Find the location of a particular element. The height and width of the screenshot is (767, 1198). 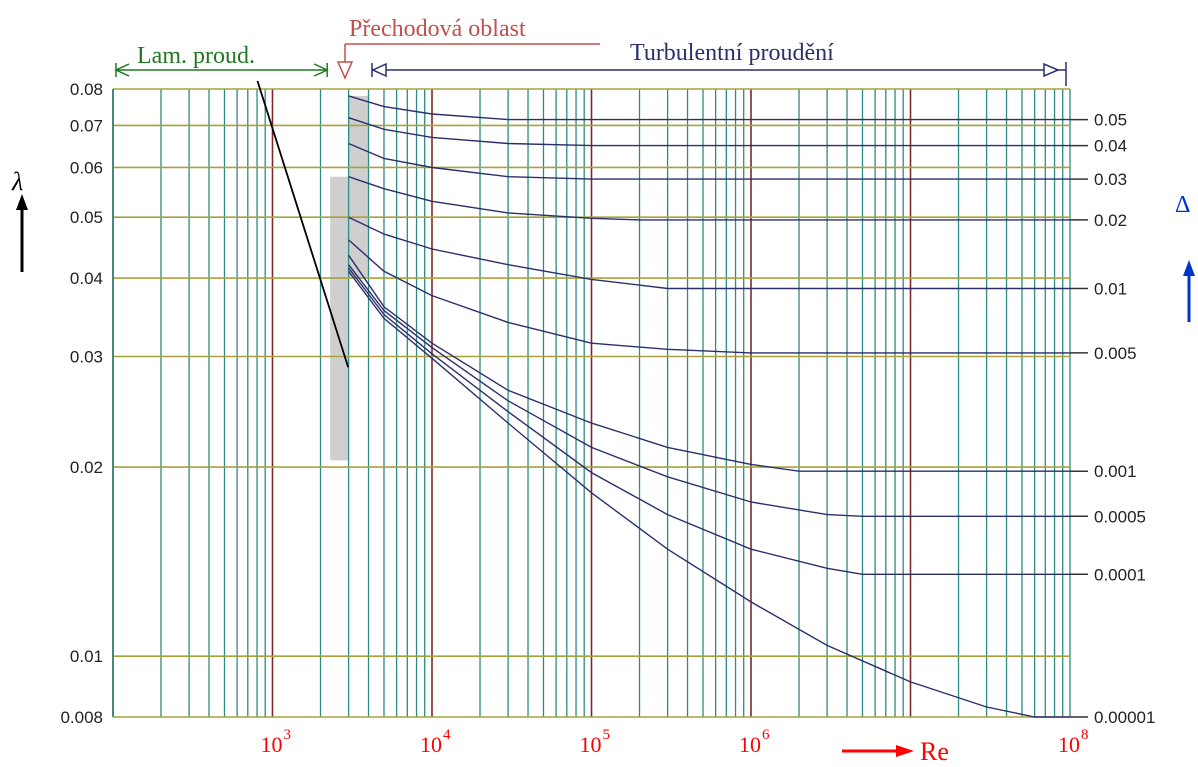

y-tick-label: 0.05 is located at coordinates (86, 217).